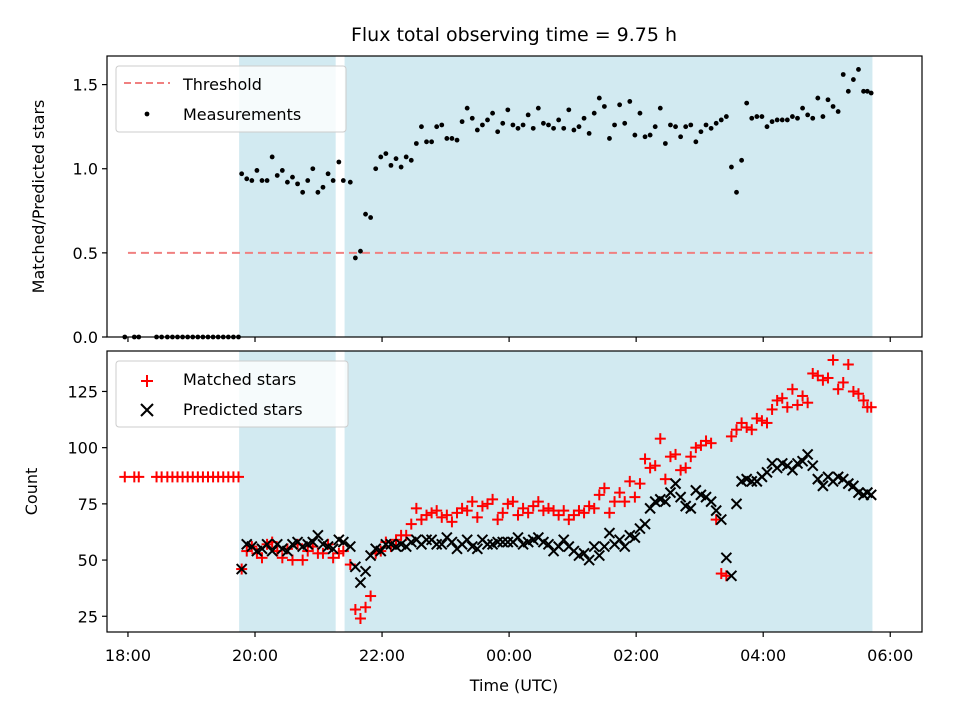  What do you see at coordinates (509, 655) in the screenshot?
I see `x-tick-label: 00:00` at bounding box center [509, 655].